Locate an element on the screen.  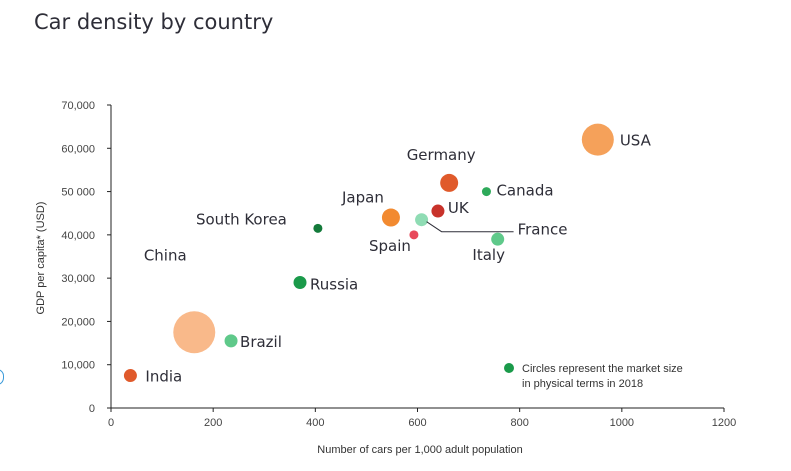
x-tick-label: 400 is located at coordinates (315, 423).